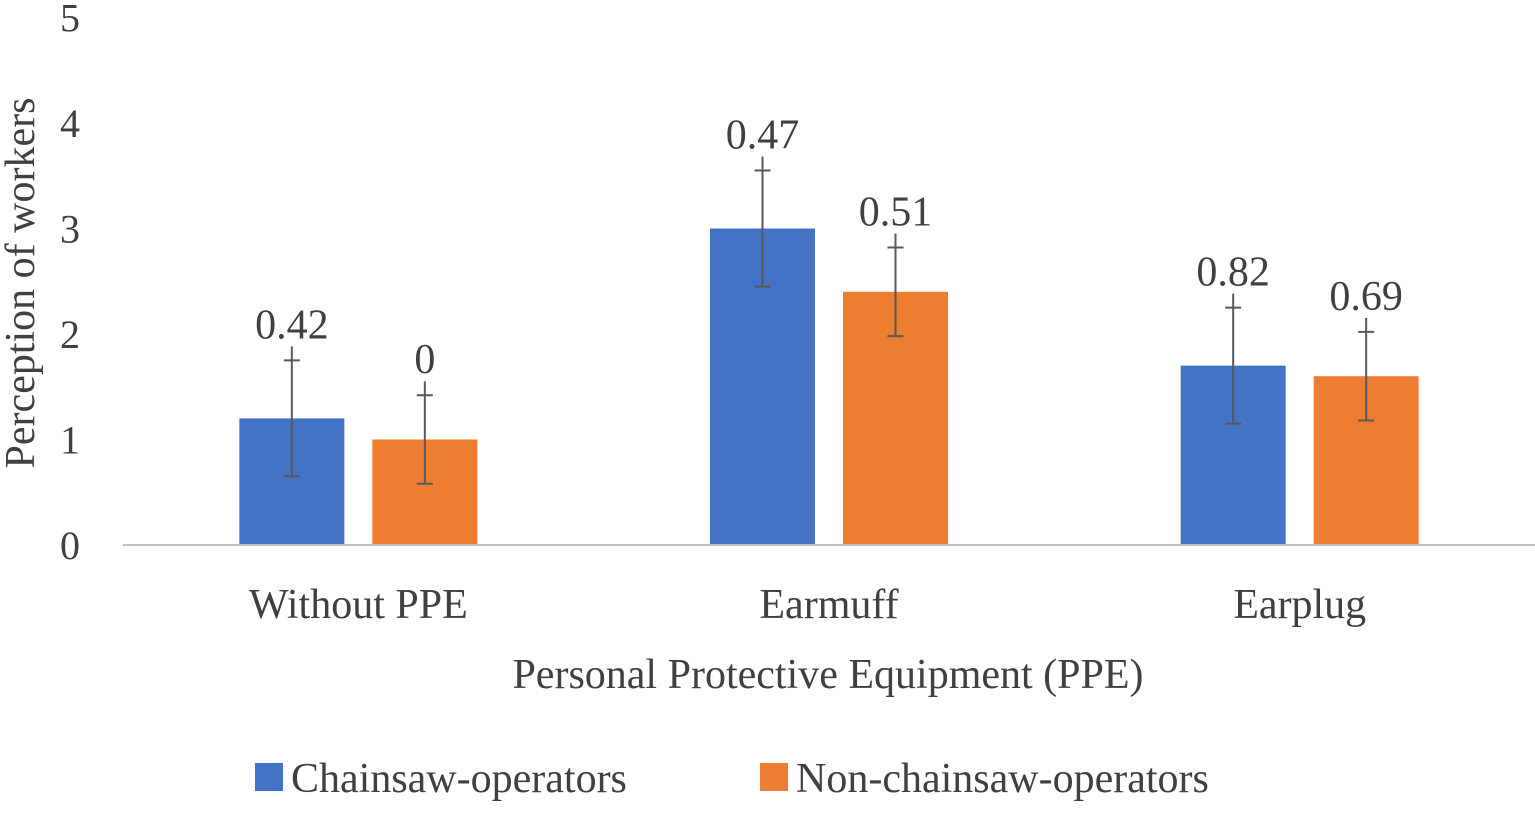 The width and height of the screenshot is (1535, 815). What do you see at coordinates (70, 440) in the screenshot?
I see `y-tick-label: 1` at bounding box center [70, 440].